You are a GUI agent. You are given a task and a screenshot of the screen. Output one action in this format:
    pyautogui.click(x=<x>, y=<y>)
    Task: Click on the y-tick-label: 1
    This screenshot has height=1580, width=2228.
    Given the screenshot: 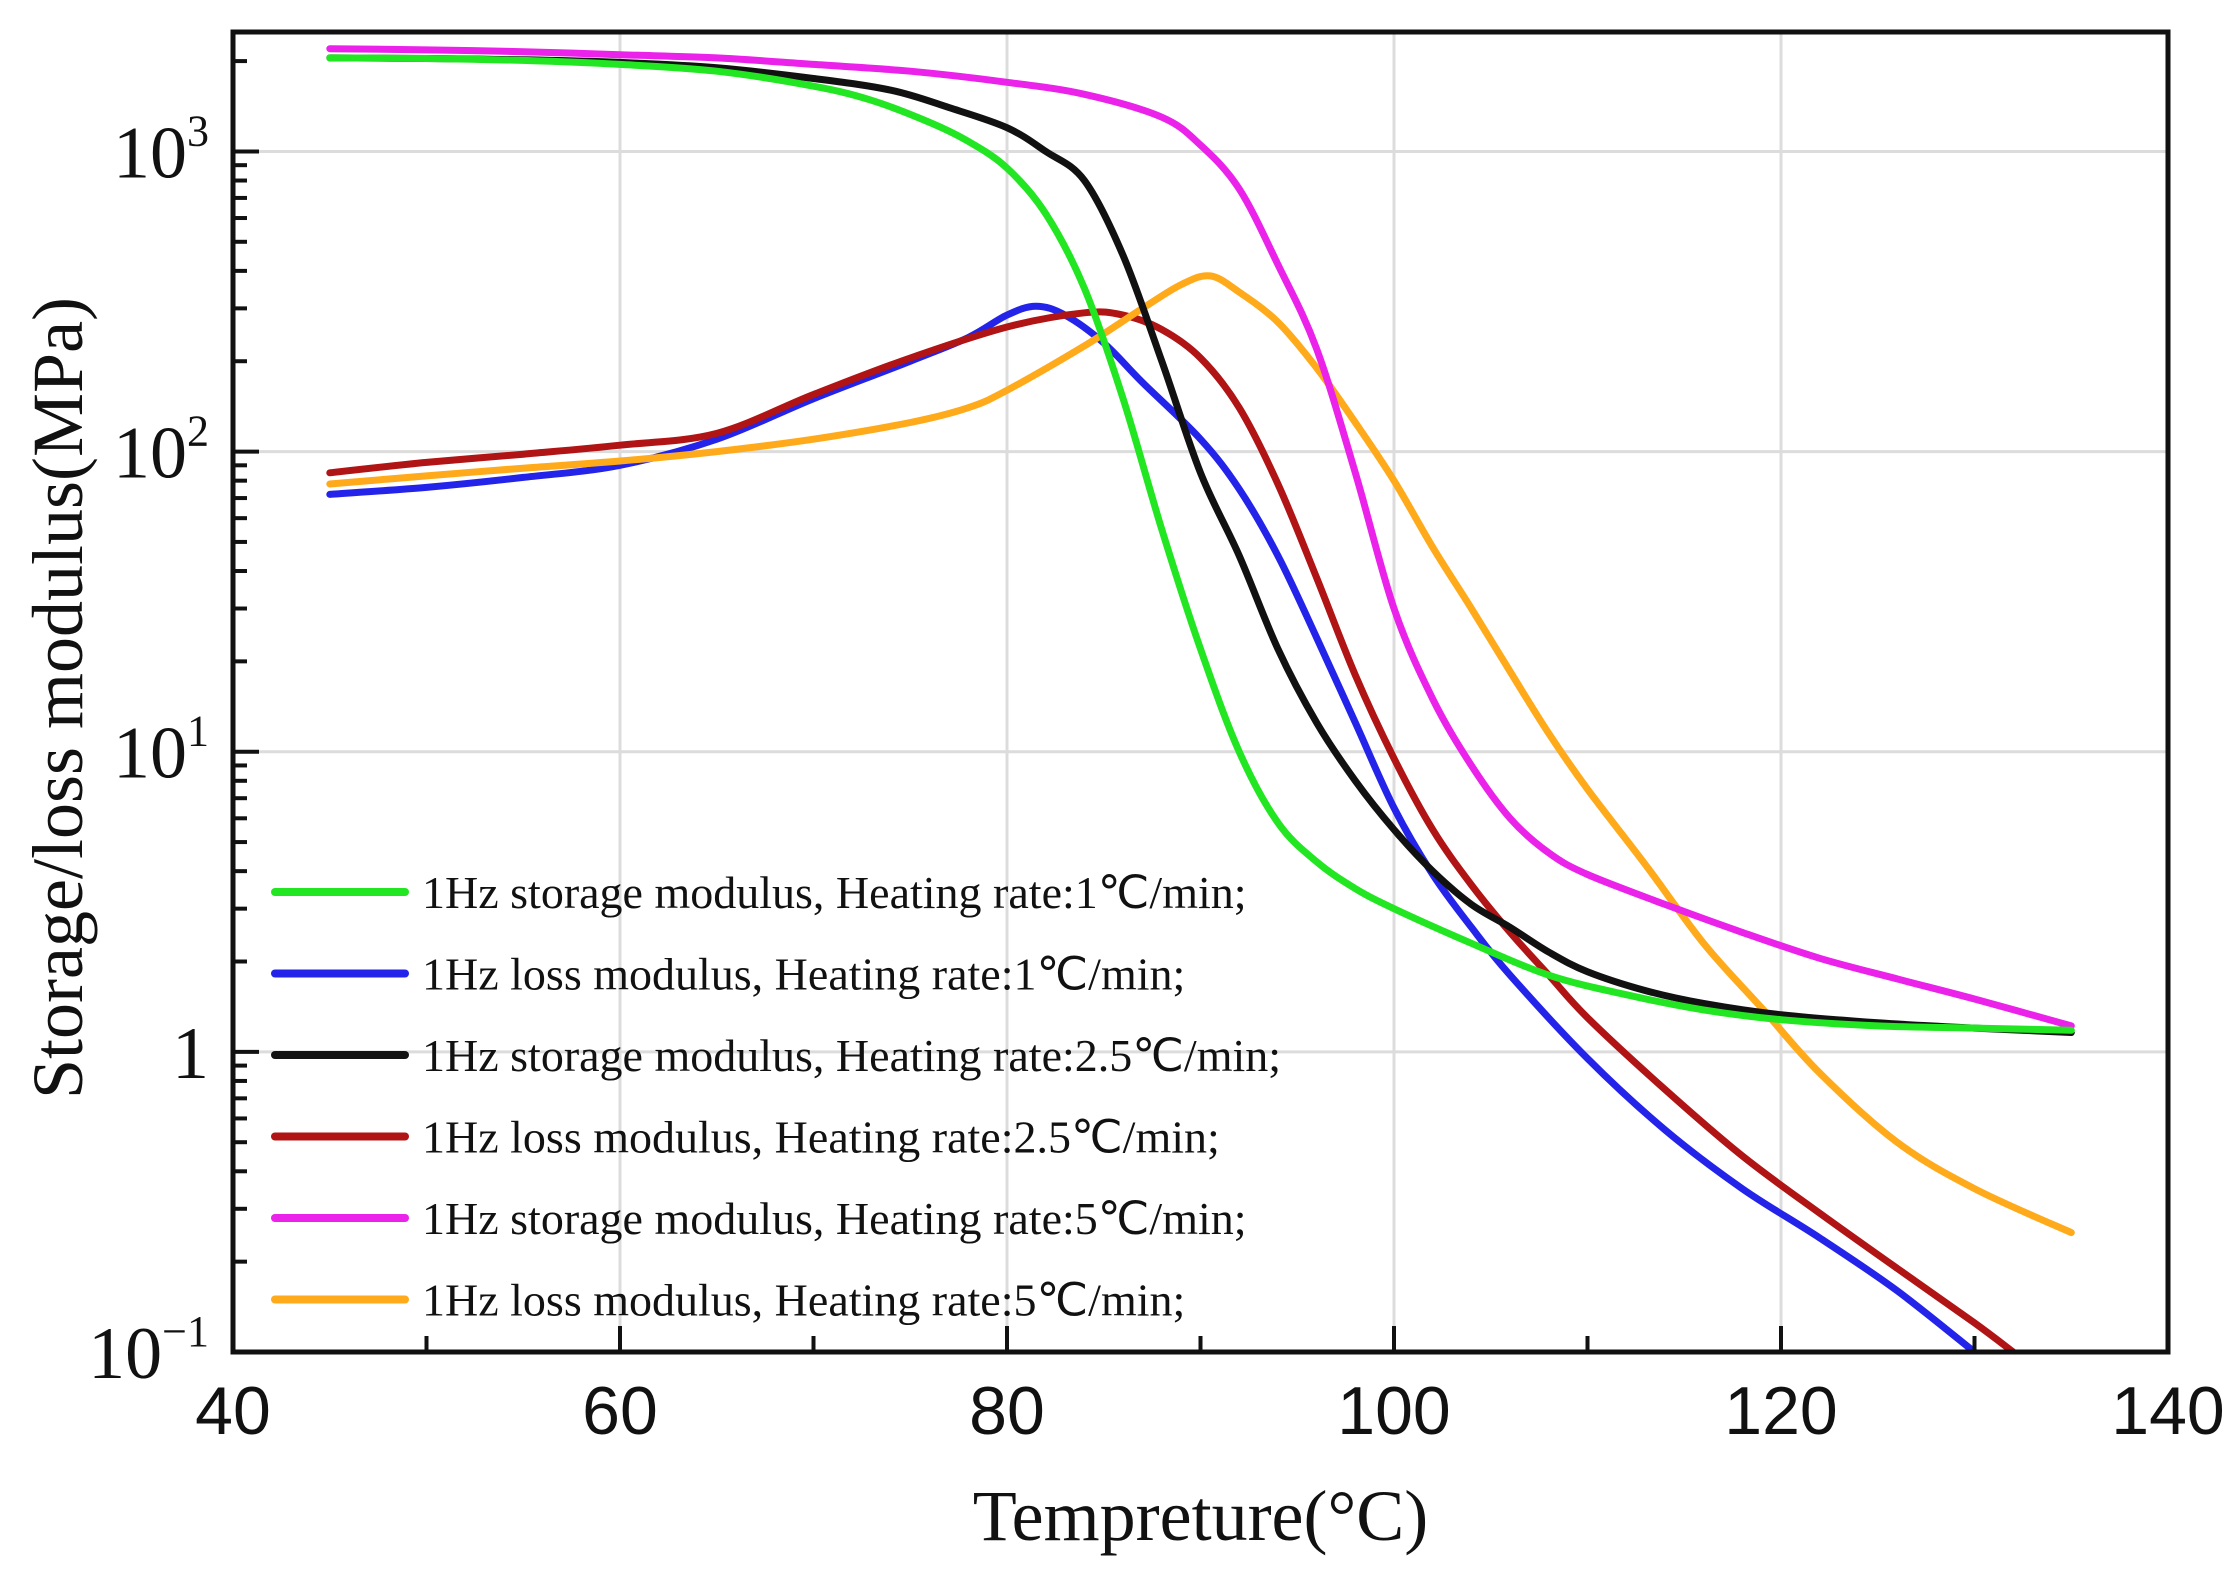 What is the action you would take?
    pyautogui.click(x=190, y=1054)
    